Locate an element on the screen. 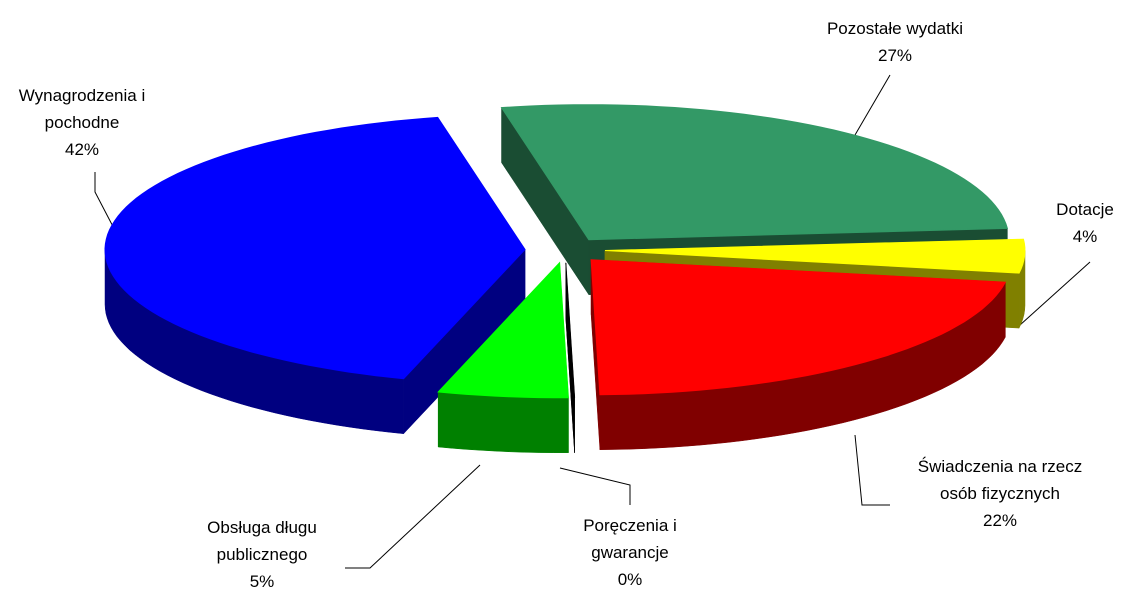 The height and width of the screenshot is (603, 1127). data-label: Wynagrodzenia i pochodne 42% is located at coordinates (85, 122).